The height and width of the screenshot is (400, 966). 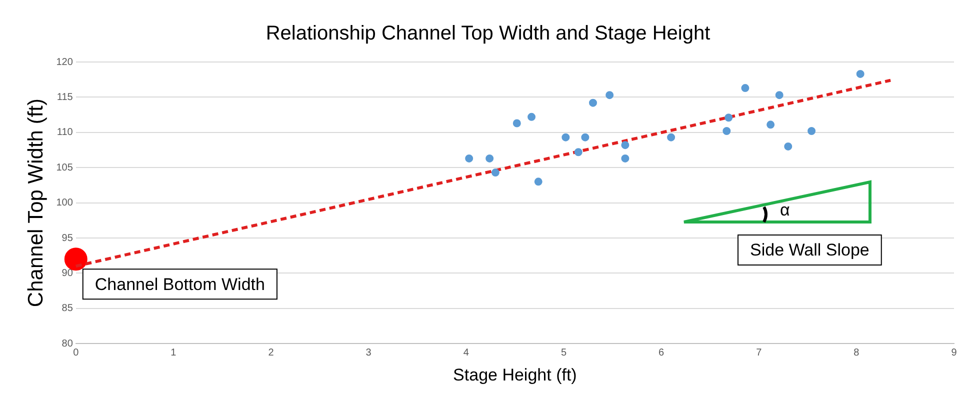 I want to click on y-tick-label: 120, so click(x=65, y=62).